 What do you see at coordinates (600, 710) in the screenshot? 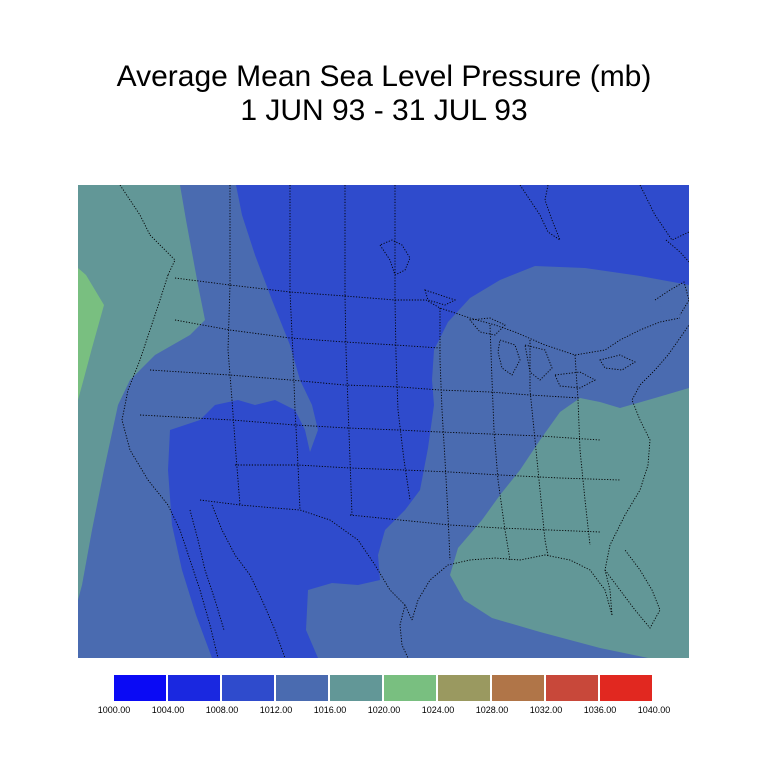
I see `legend-label: 1036.00` at bounding box center [600, 710].